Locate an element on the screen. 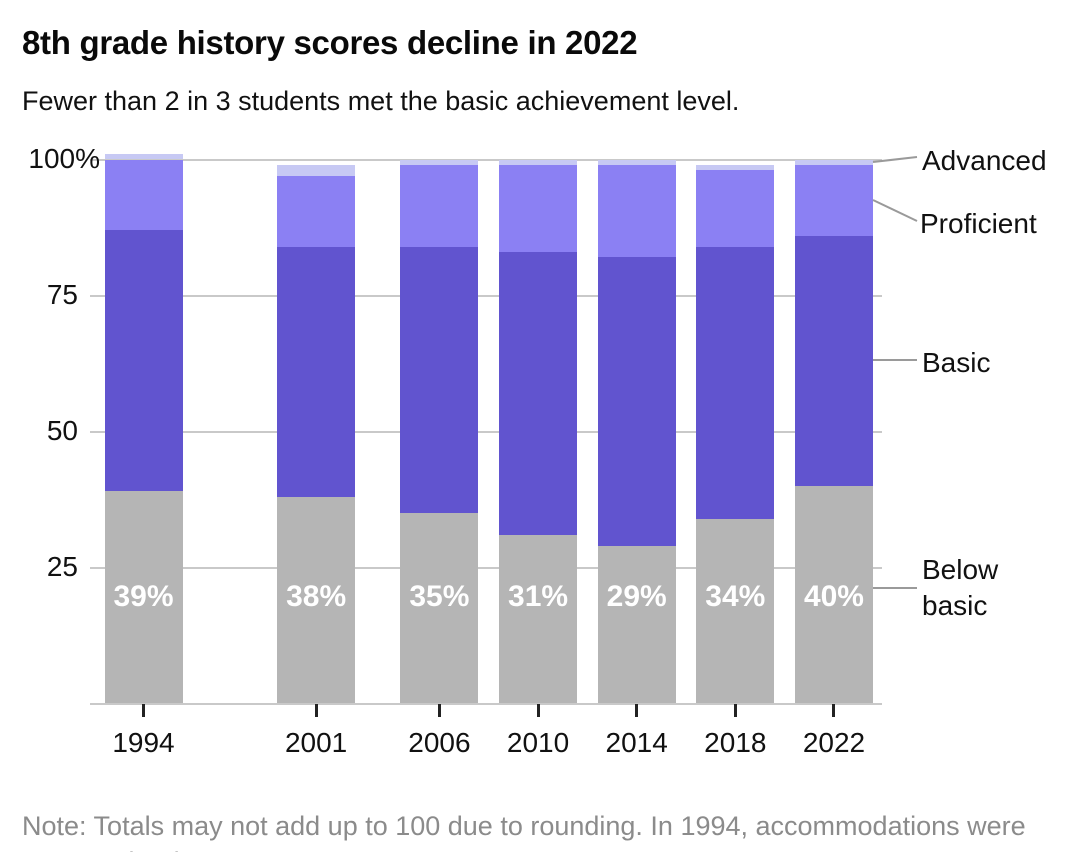 The width and height of the screenshot is (1080, 852). bar-segment-2014-proficient is located at coordinates (636, 211).